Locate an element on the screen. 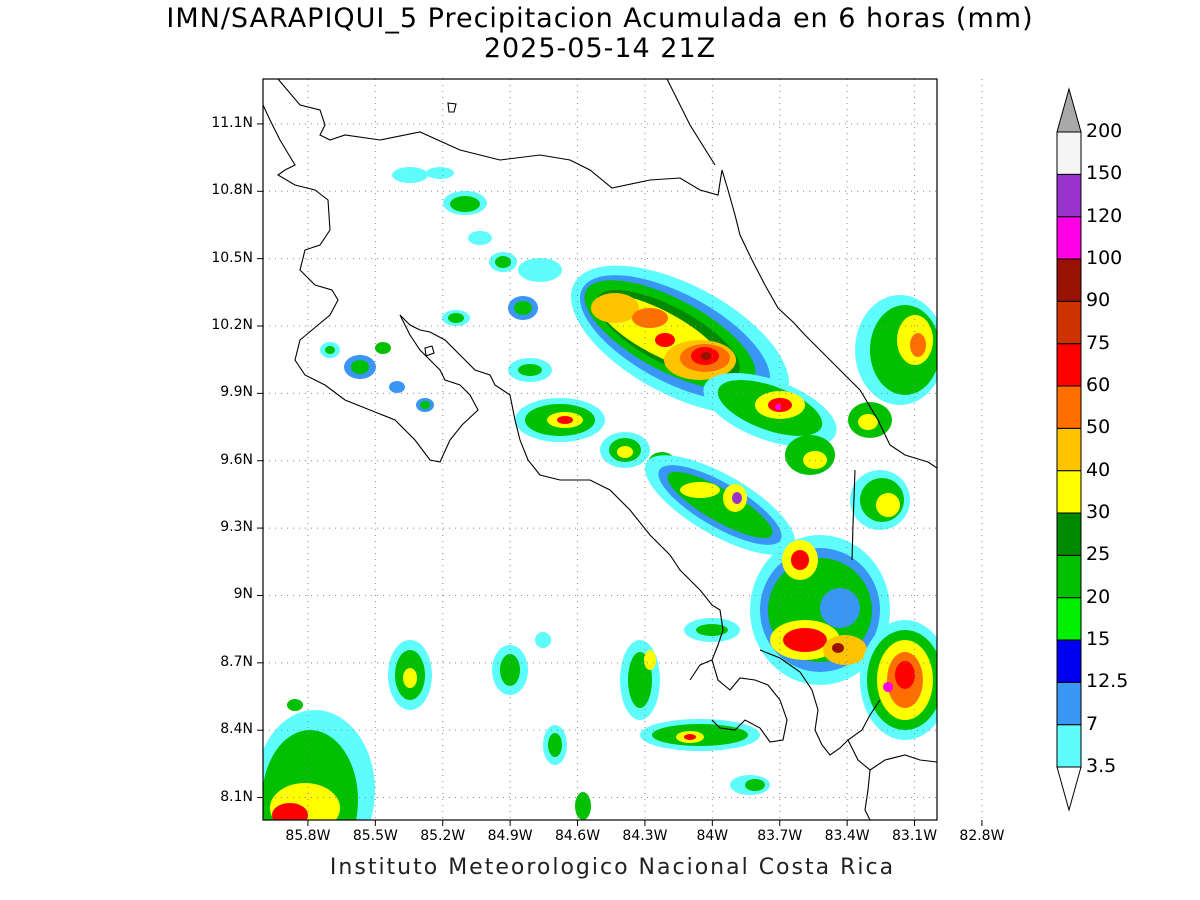 The height and width of the screenshot is (900, 1200). lon-tick-label: 84.3W is located at coordinates (645, 836).